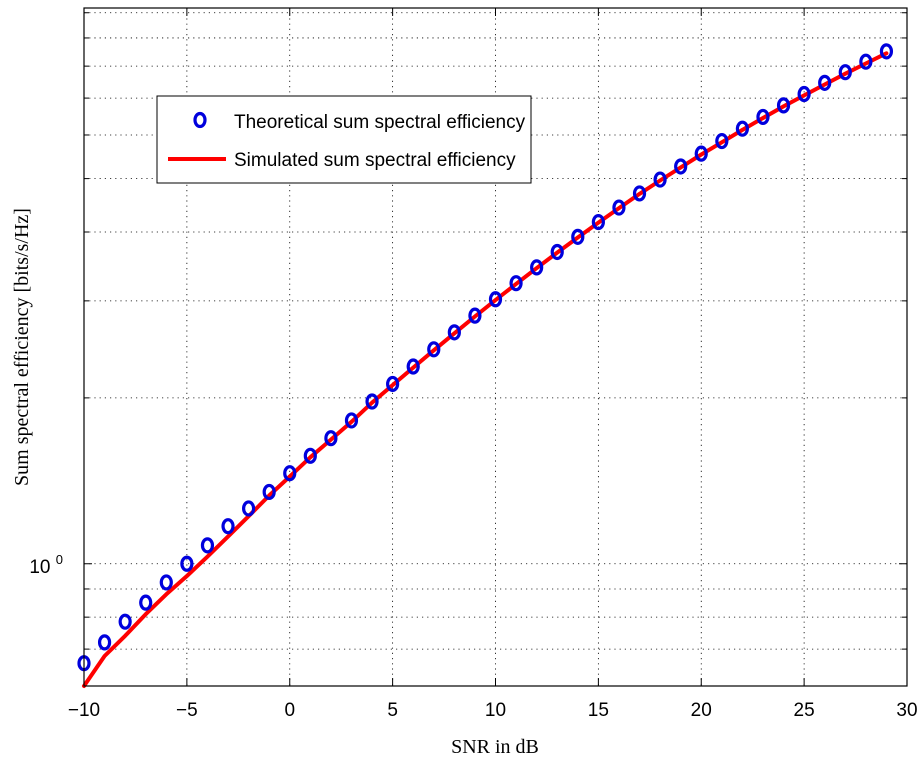 This screenshot has height=772, width=918. What do you see at coordinates (84, 710) in the screenshot?
I see `x-tick-label: −10` at bounding box center [84, 710].